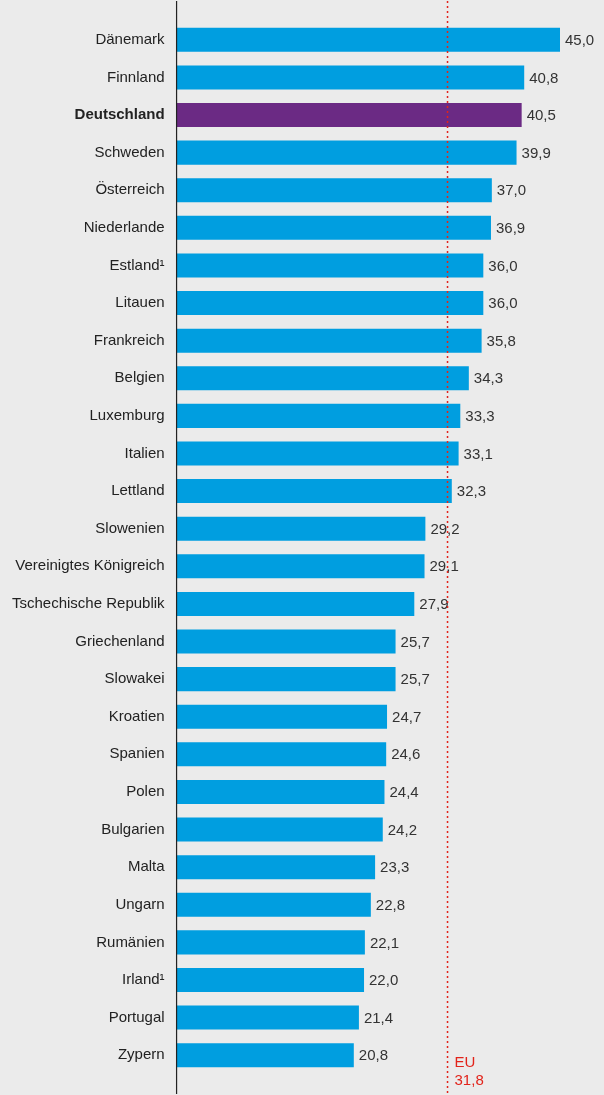 The width and height of the screenshot is (604, 1095). What do you see at coordinates (378, 1017) in the screenshot?
I see `data-label: 21,4` at bounding box center [378, 1017].